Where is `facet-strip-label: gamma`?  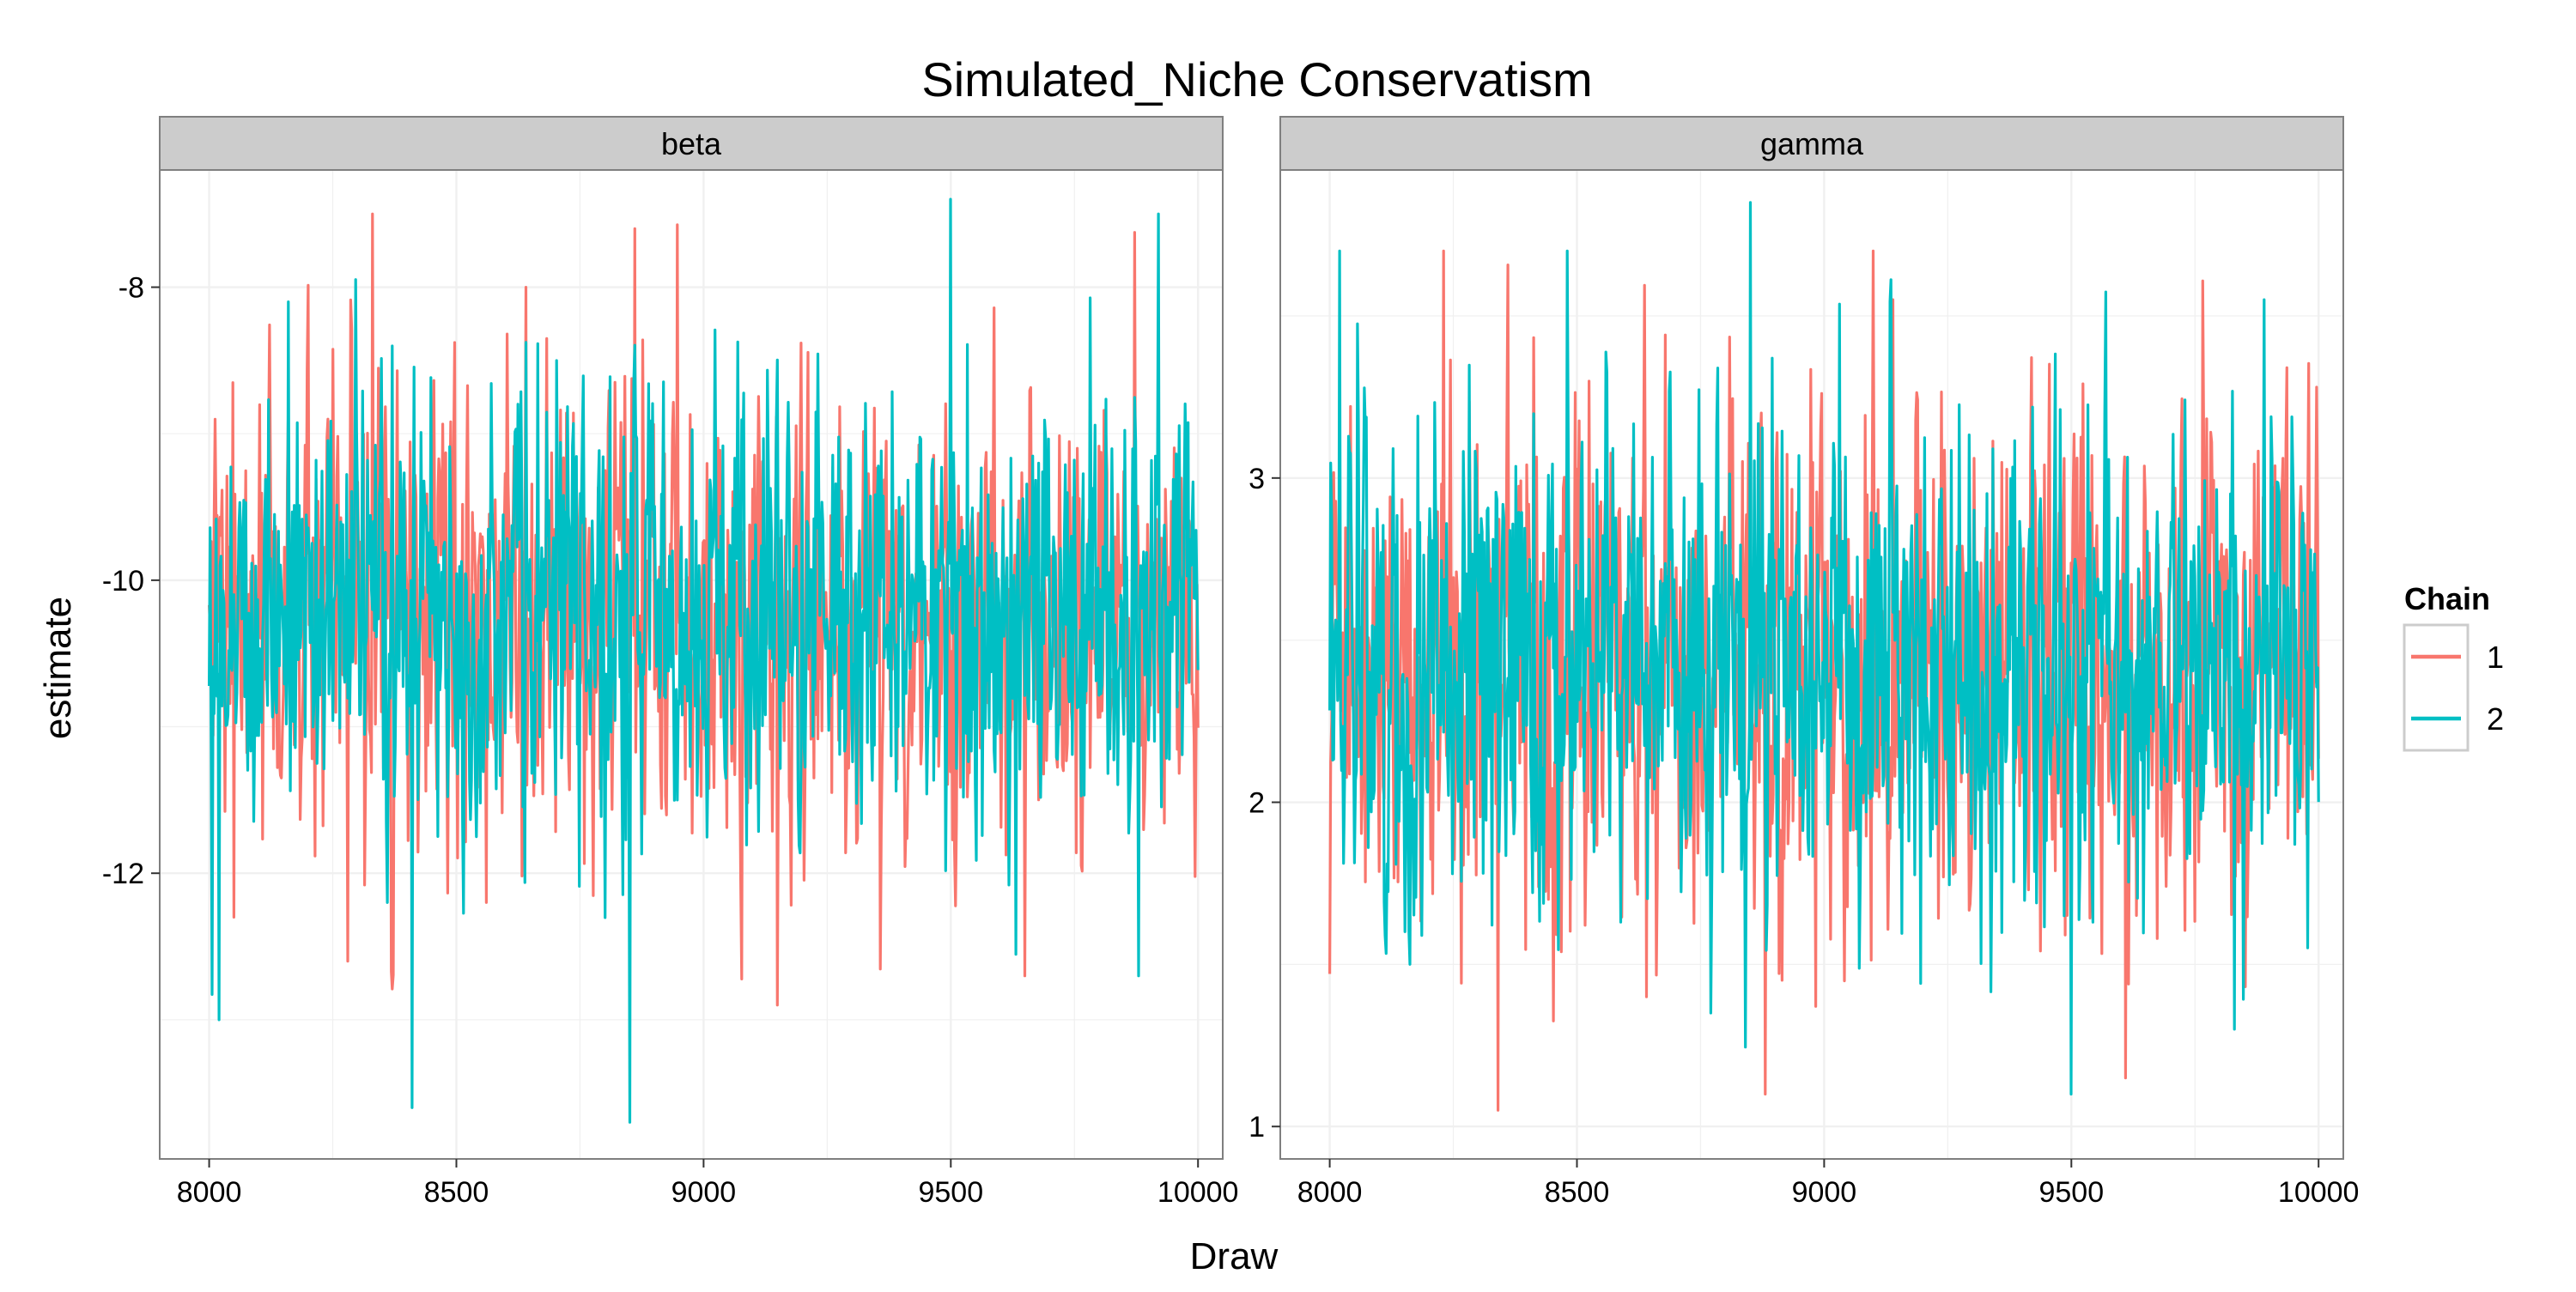
facet-strip-label: gamma is located at coordinates (1812, 143).